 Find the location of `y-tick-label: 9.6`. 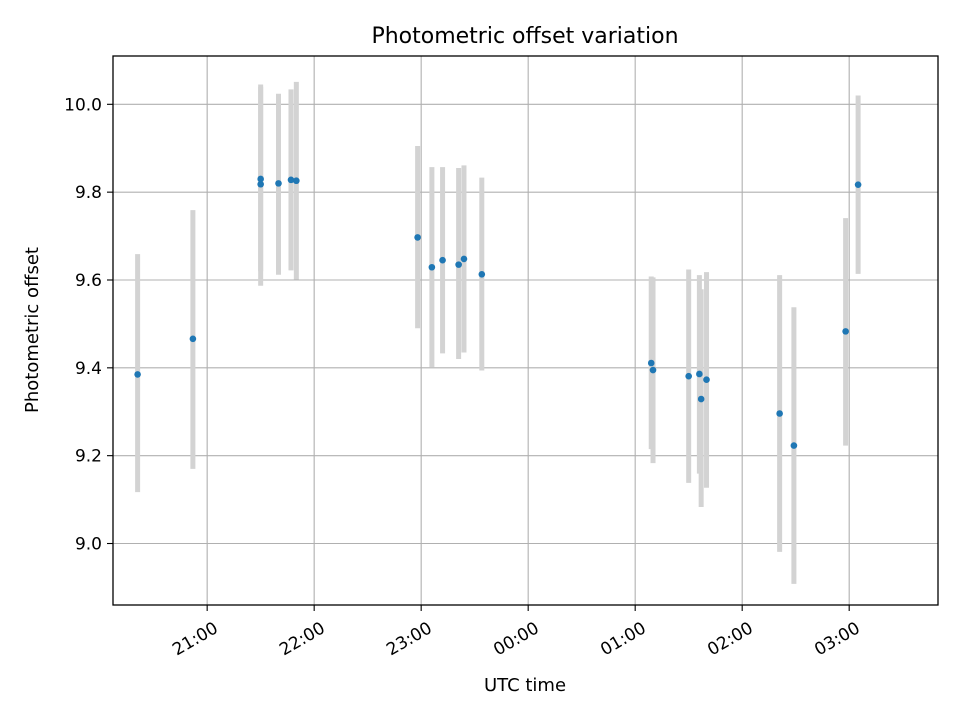

y-tick-label: 9.6 is located at coordinates (88, 281).